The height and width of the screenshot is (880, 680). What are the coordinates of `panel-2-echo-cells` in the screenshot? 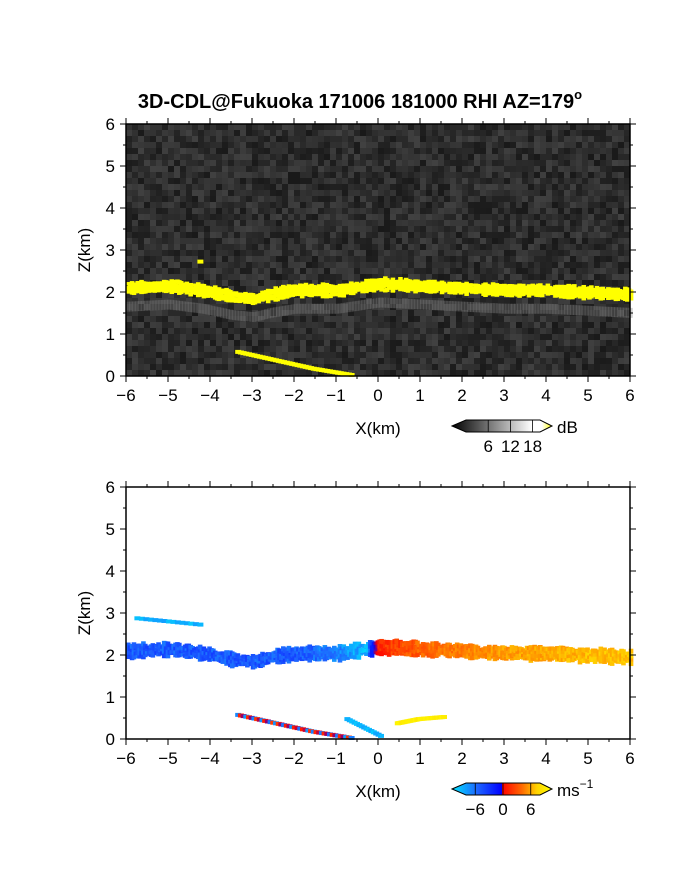 It's located at (380, 678).